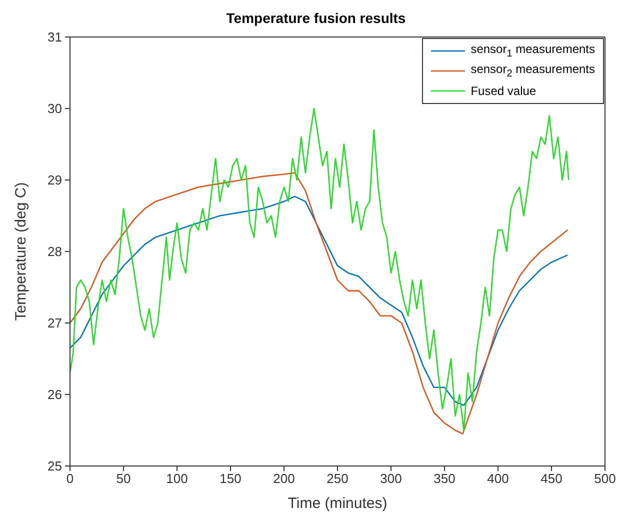  I want to click on x-tick-label: 450, so click(551, 478).